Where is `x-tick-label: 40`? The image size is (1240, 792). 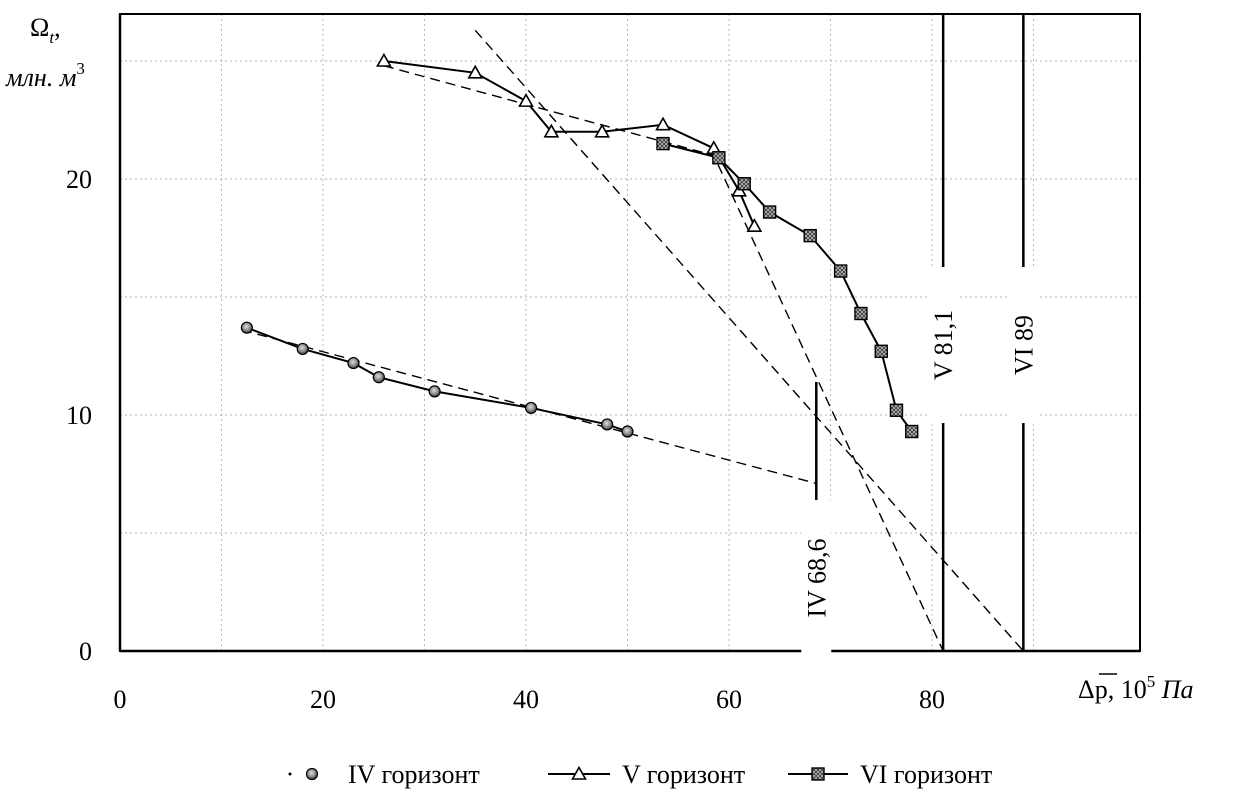
x-tick-label: 40 is located at coordinates (526, 699).